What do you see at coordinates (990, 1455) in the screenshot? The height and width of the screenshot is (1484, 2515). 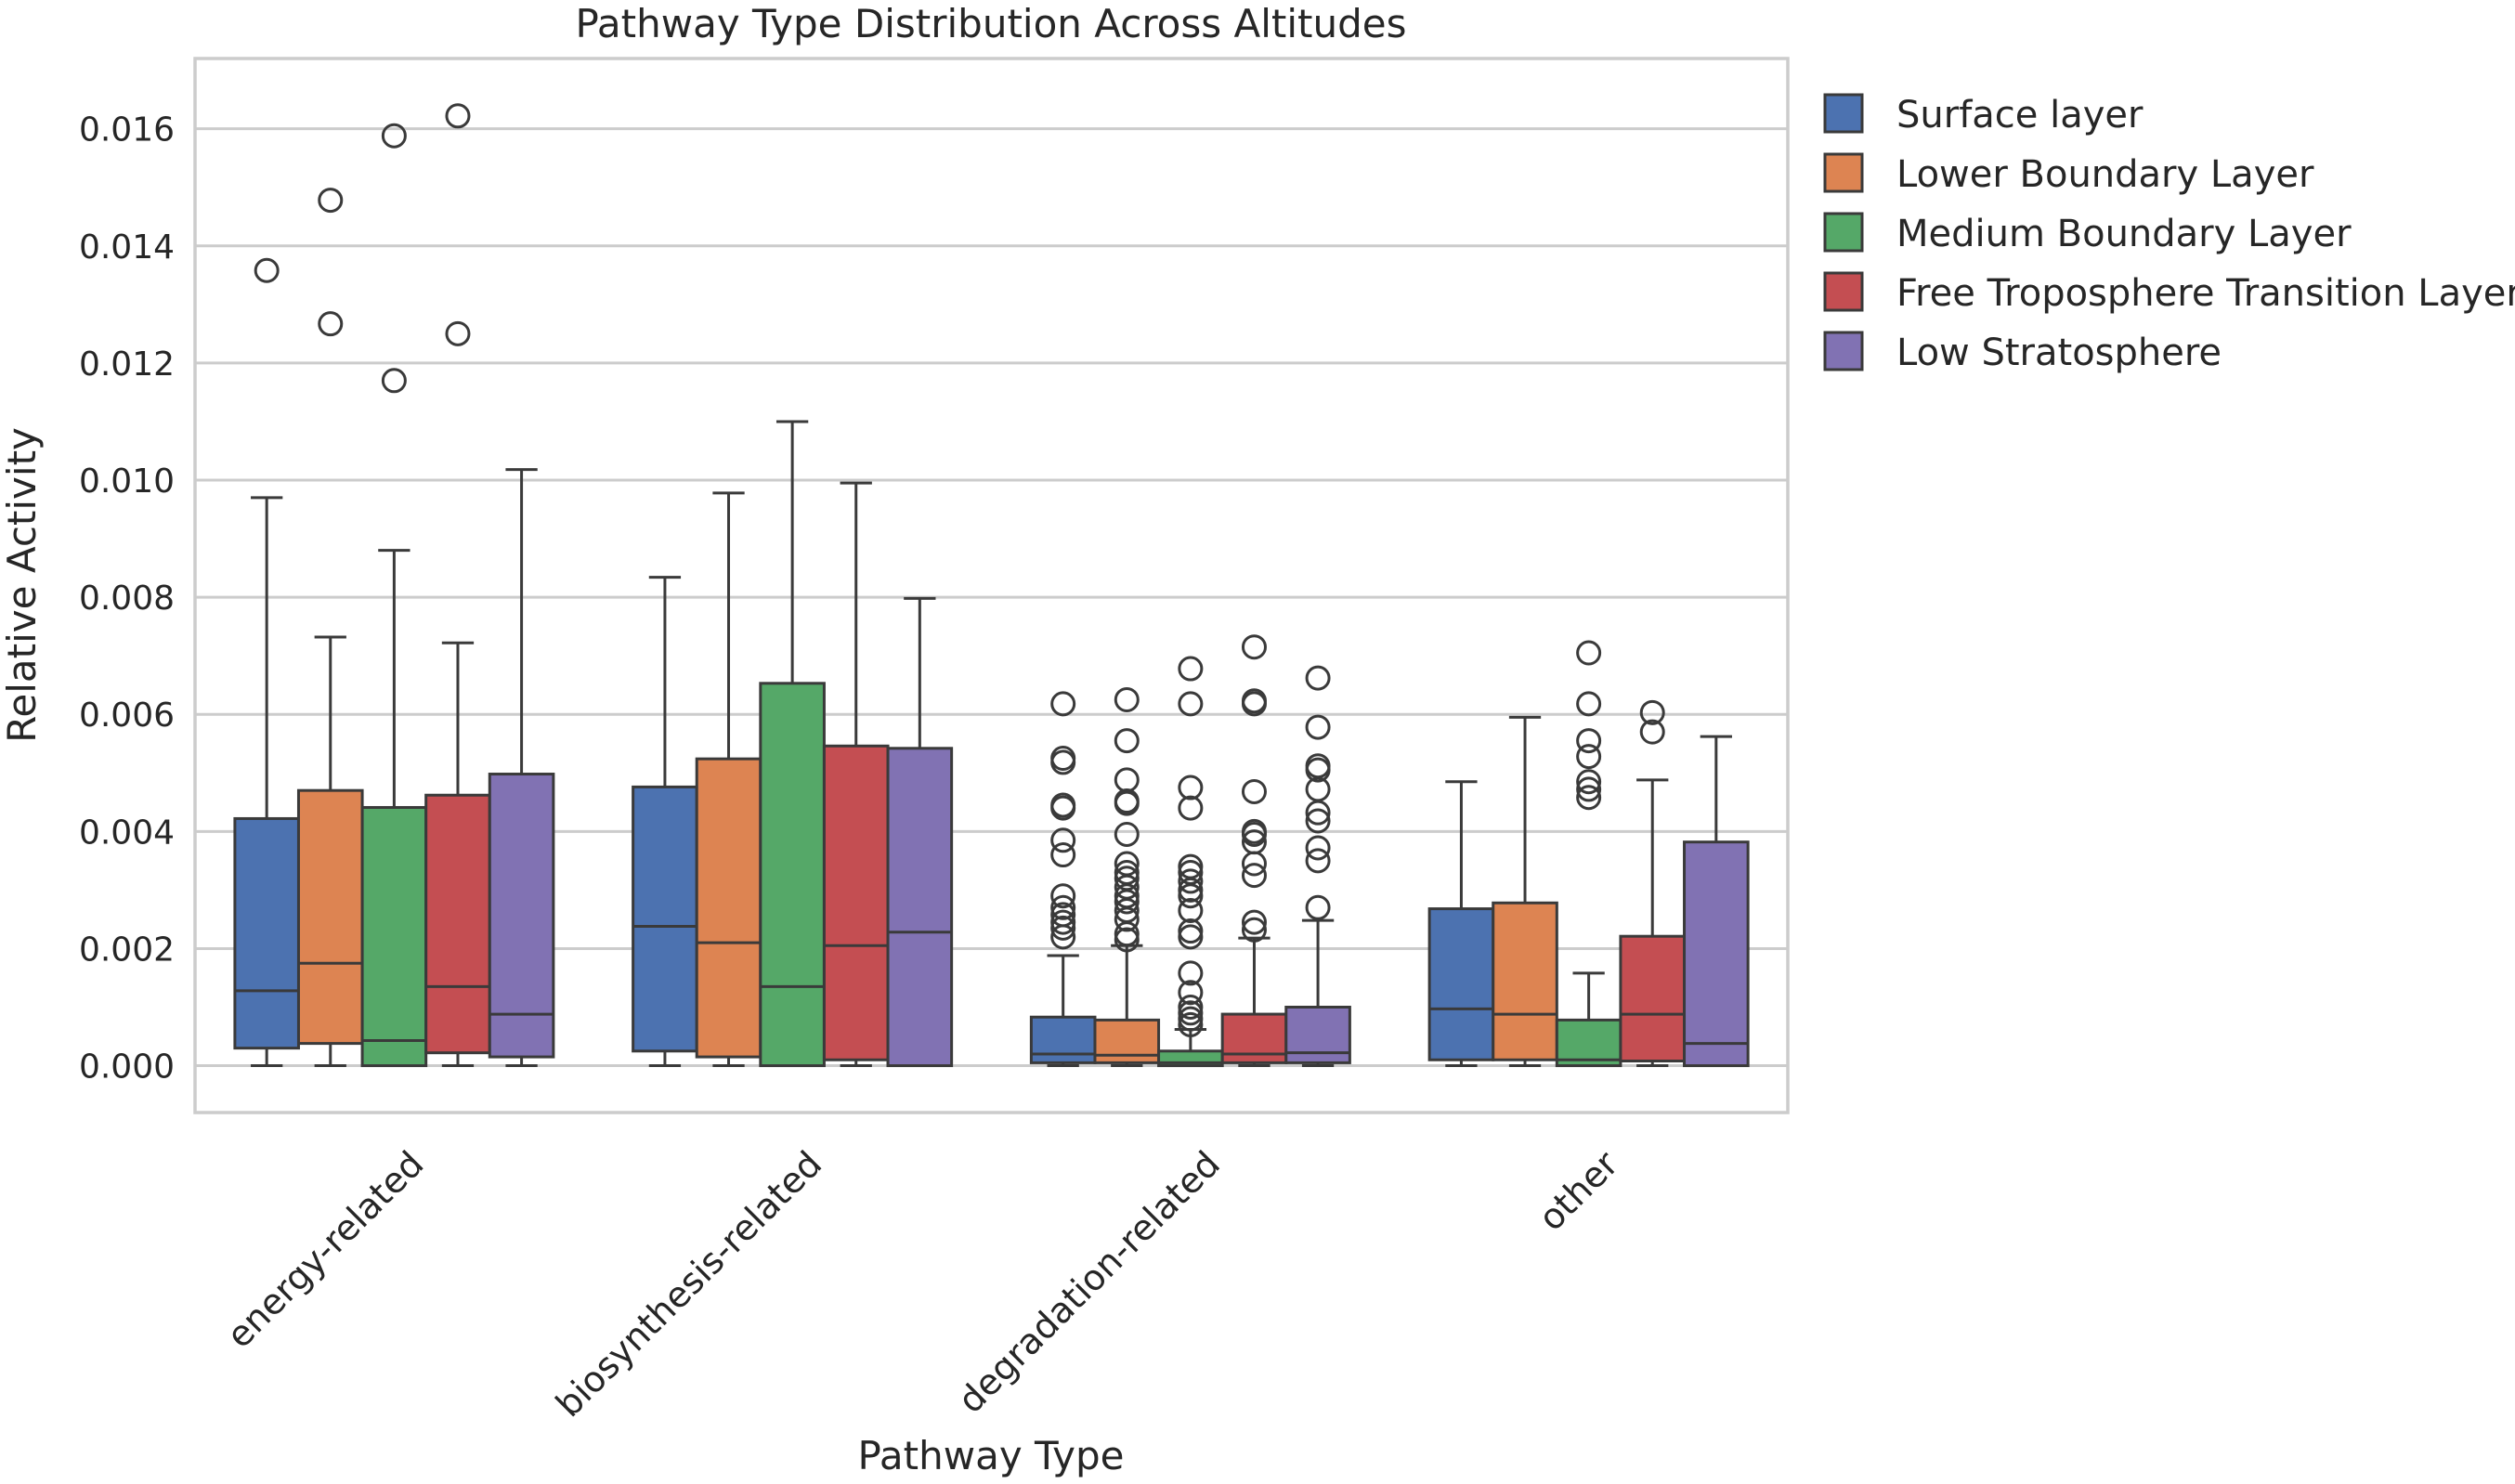 I see `x-axis-title: Pathway Type` at bounding box center [990, 1455].